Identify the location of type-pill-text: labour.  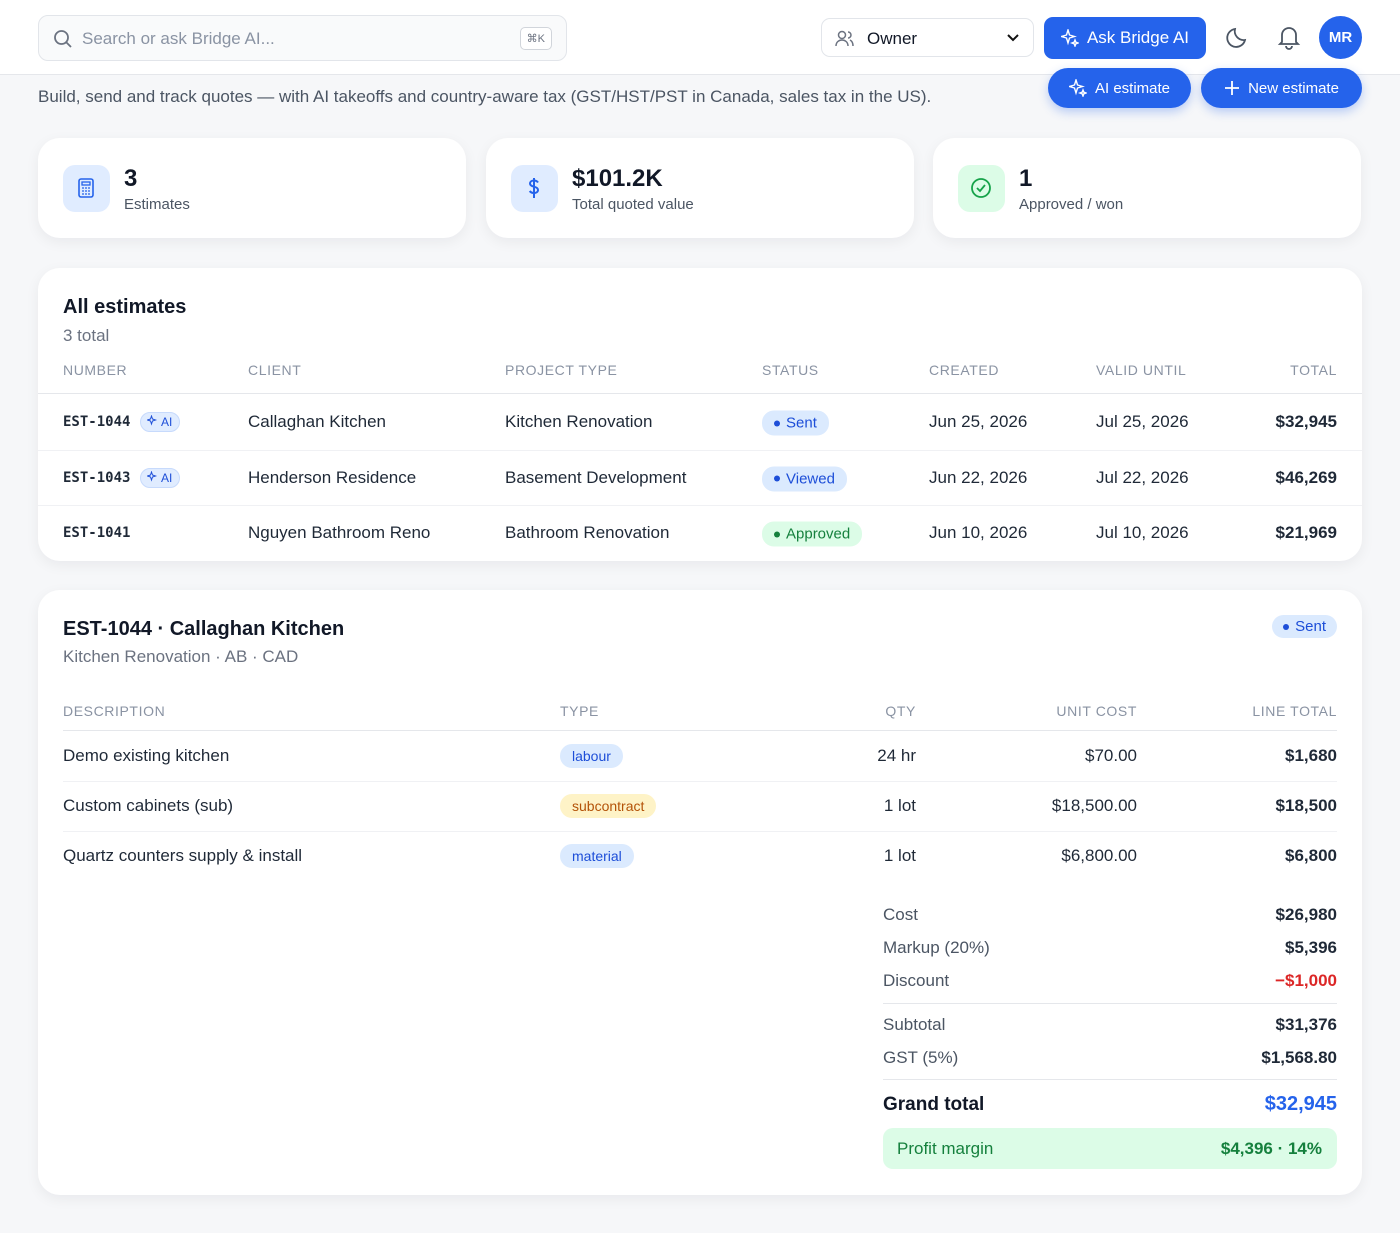
(591, 756).